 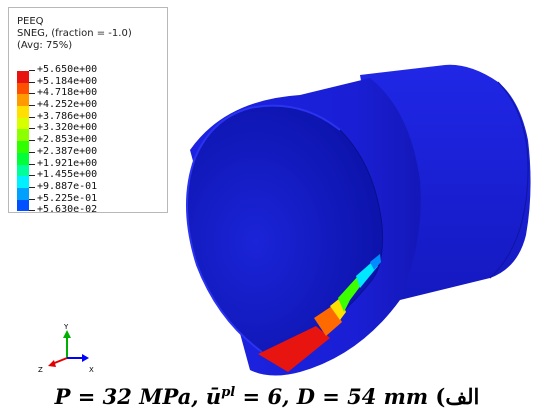 I want to click on legend-value: +2.387e+00, so click(x=67, y=151).